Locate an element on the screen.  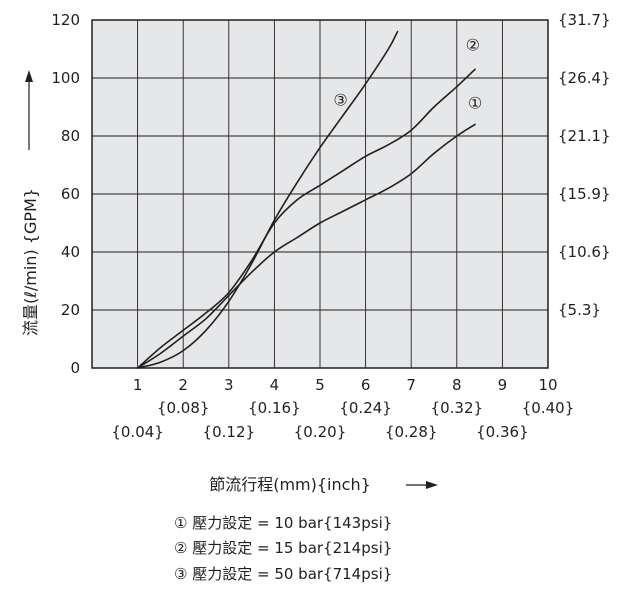
y-tick-gpm-label: {26.4} is located at coordinates (584, 78).